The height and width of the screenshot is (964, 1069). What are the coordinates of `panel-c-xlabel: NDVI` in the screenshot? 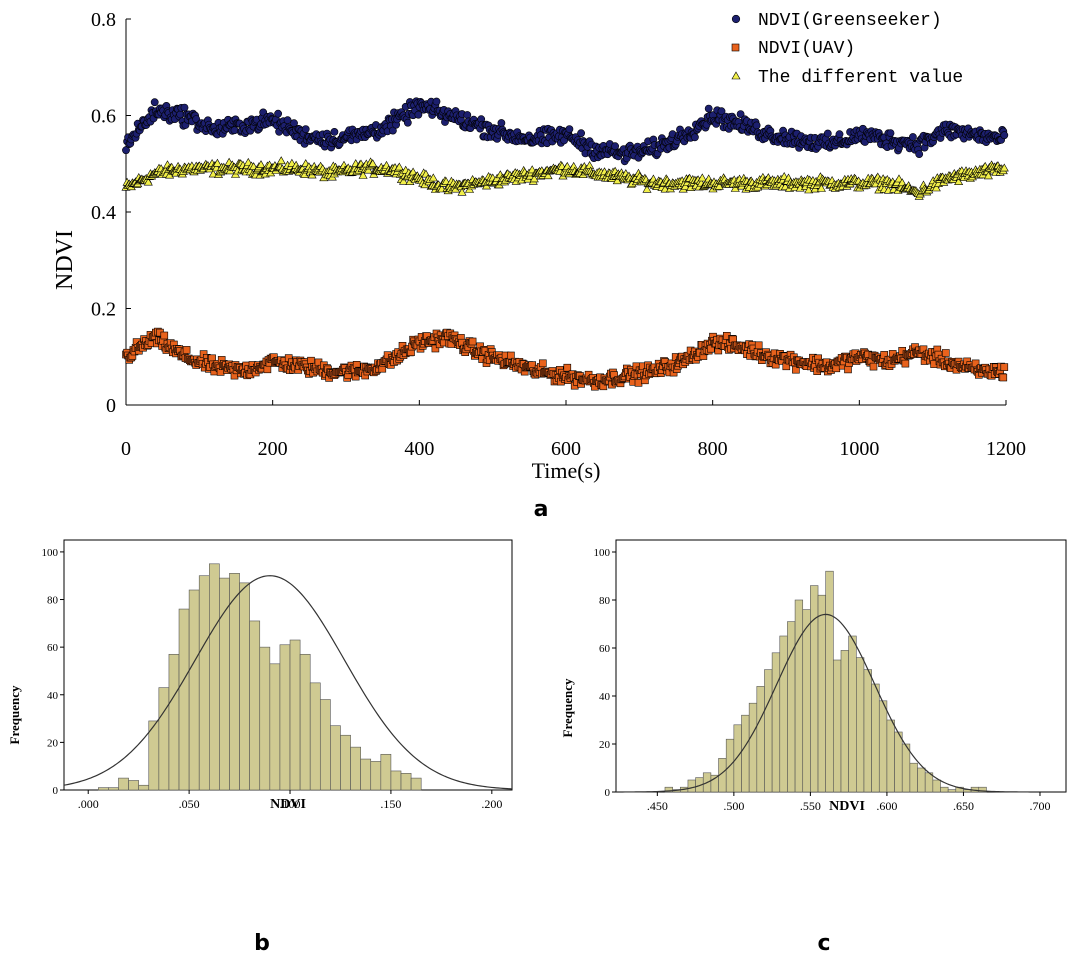 It's located at (847, 806).